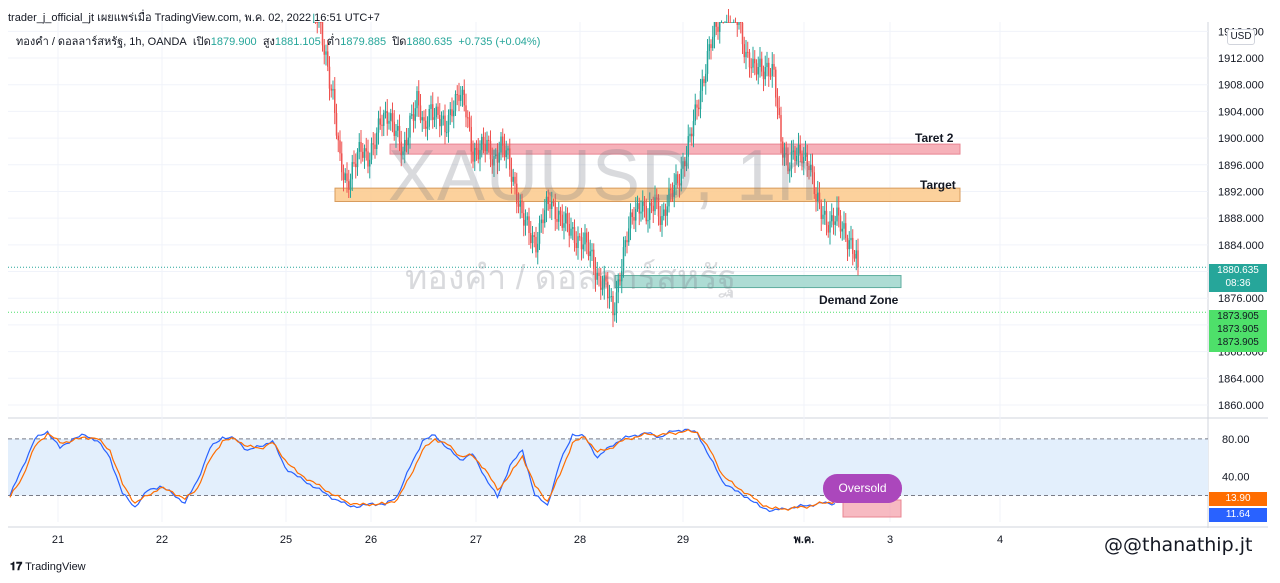 Image resolution: width=1280 pixels, height=583 pixels. I want to click on time-tick-label: 28, so click(580, 540).